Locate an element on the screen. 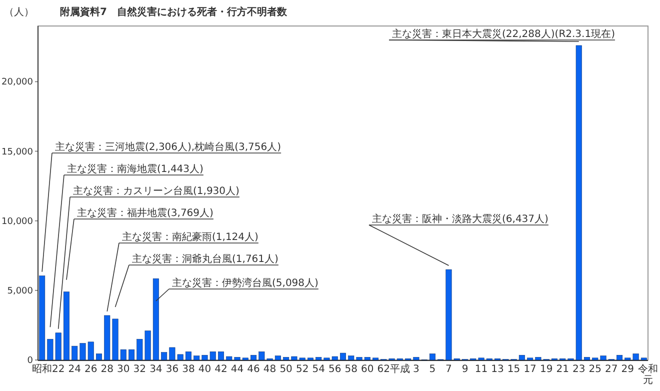 This screenshot has width=660, height=391. x-tick-label: 36 is located at coordinates (172, 369).